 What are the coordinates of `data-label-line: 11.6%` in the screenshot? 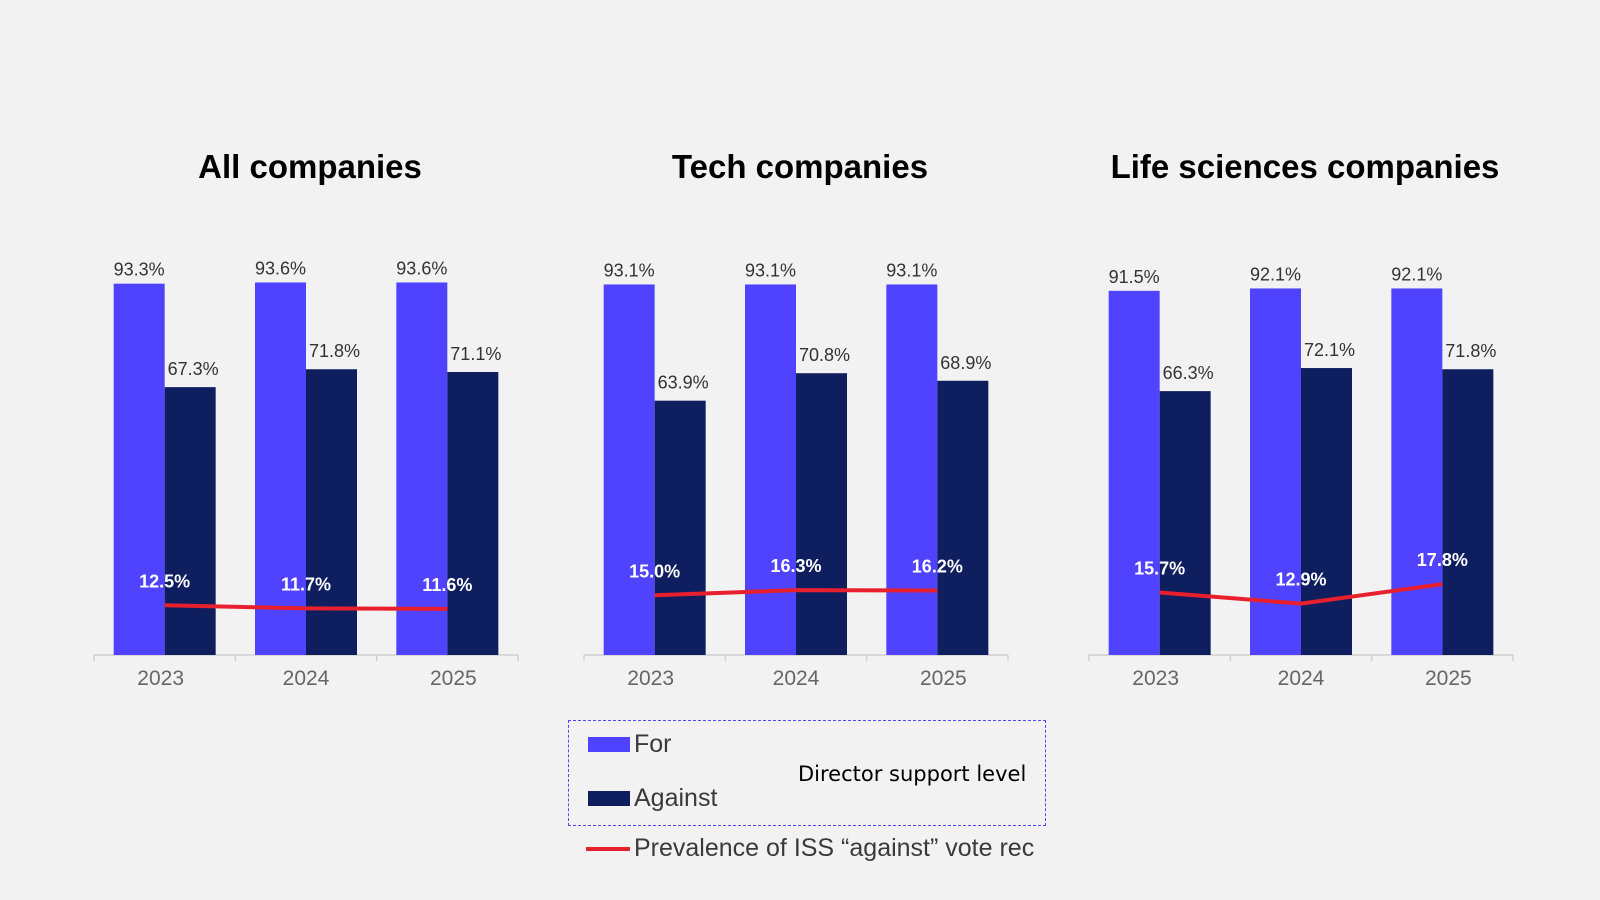 It's located at (447, 585).